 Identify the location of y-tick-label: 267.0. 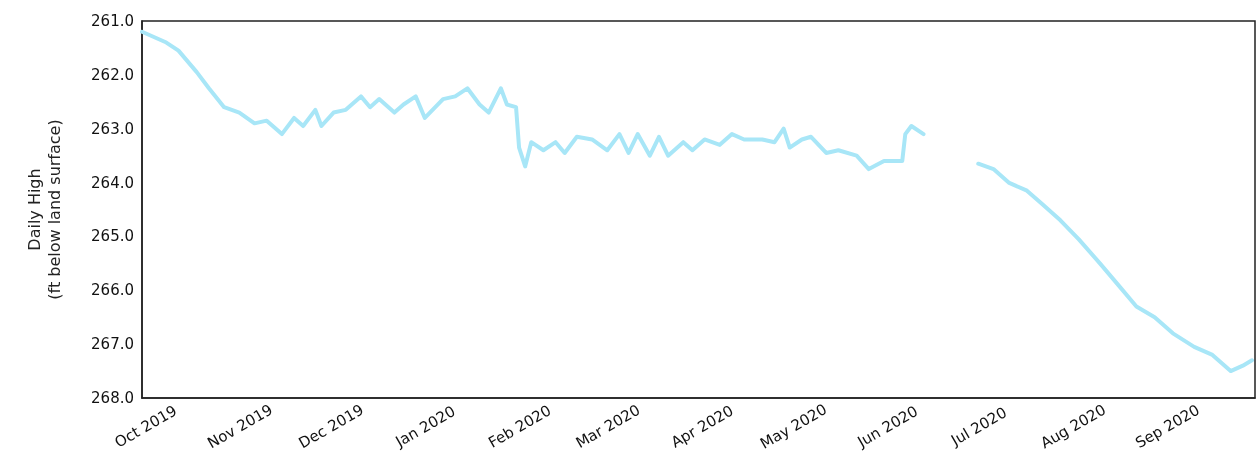
(112, 344).